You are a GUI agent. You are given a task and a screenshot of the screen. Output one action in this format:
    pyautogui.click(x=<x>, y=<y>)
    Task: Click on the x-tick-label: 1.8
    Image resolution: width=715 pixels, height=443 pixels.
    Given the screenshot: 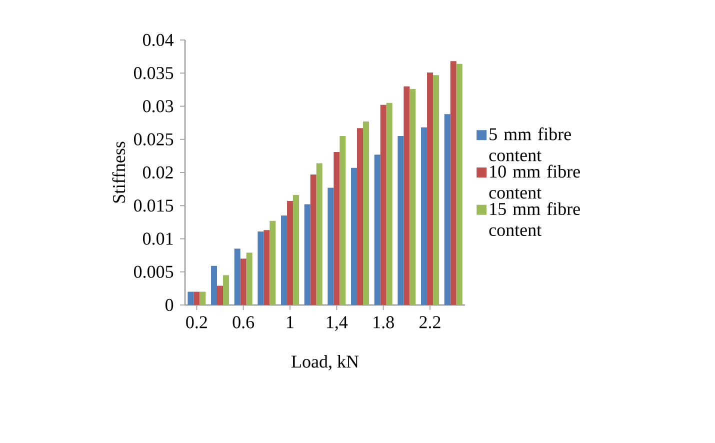 What is the action you would take?
    pyautogui.click(x=384, y=322)
    